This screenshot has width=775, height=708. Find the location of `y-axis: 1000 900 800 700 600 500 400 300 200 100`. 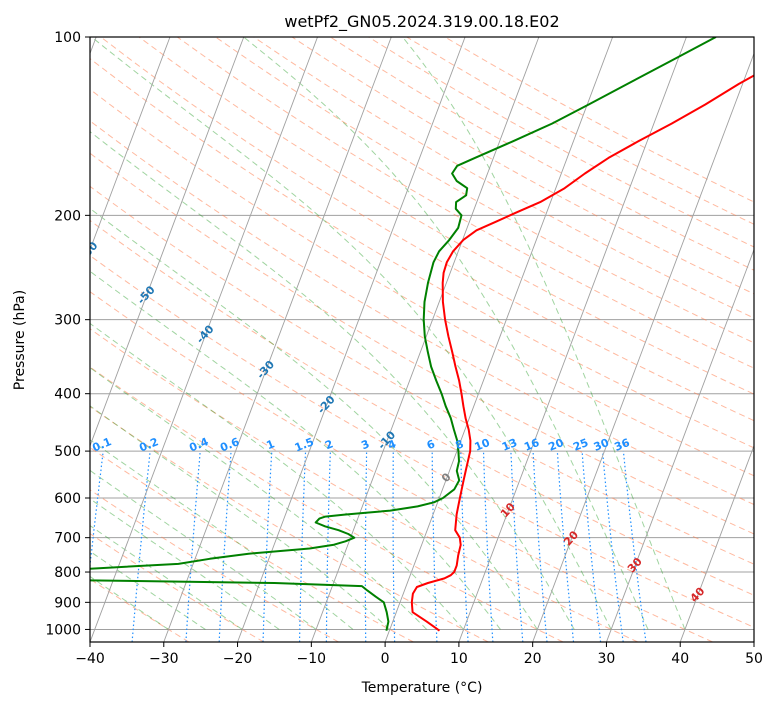

y-axis: 1000 900 800 700 600 500 400 300 200 100 is located at coordinates (67, 334).